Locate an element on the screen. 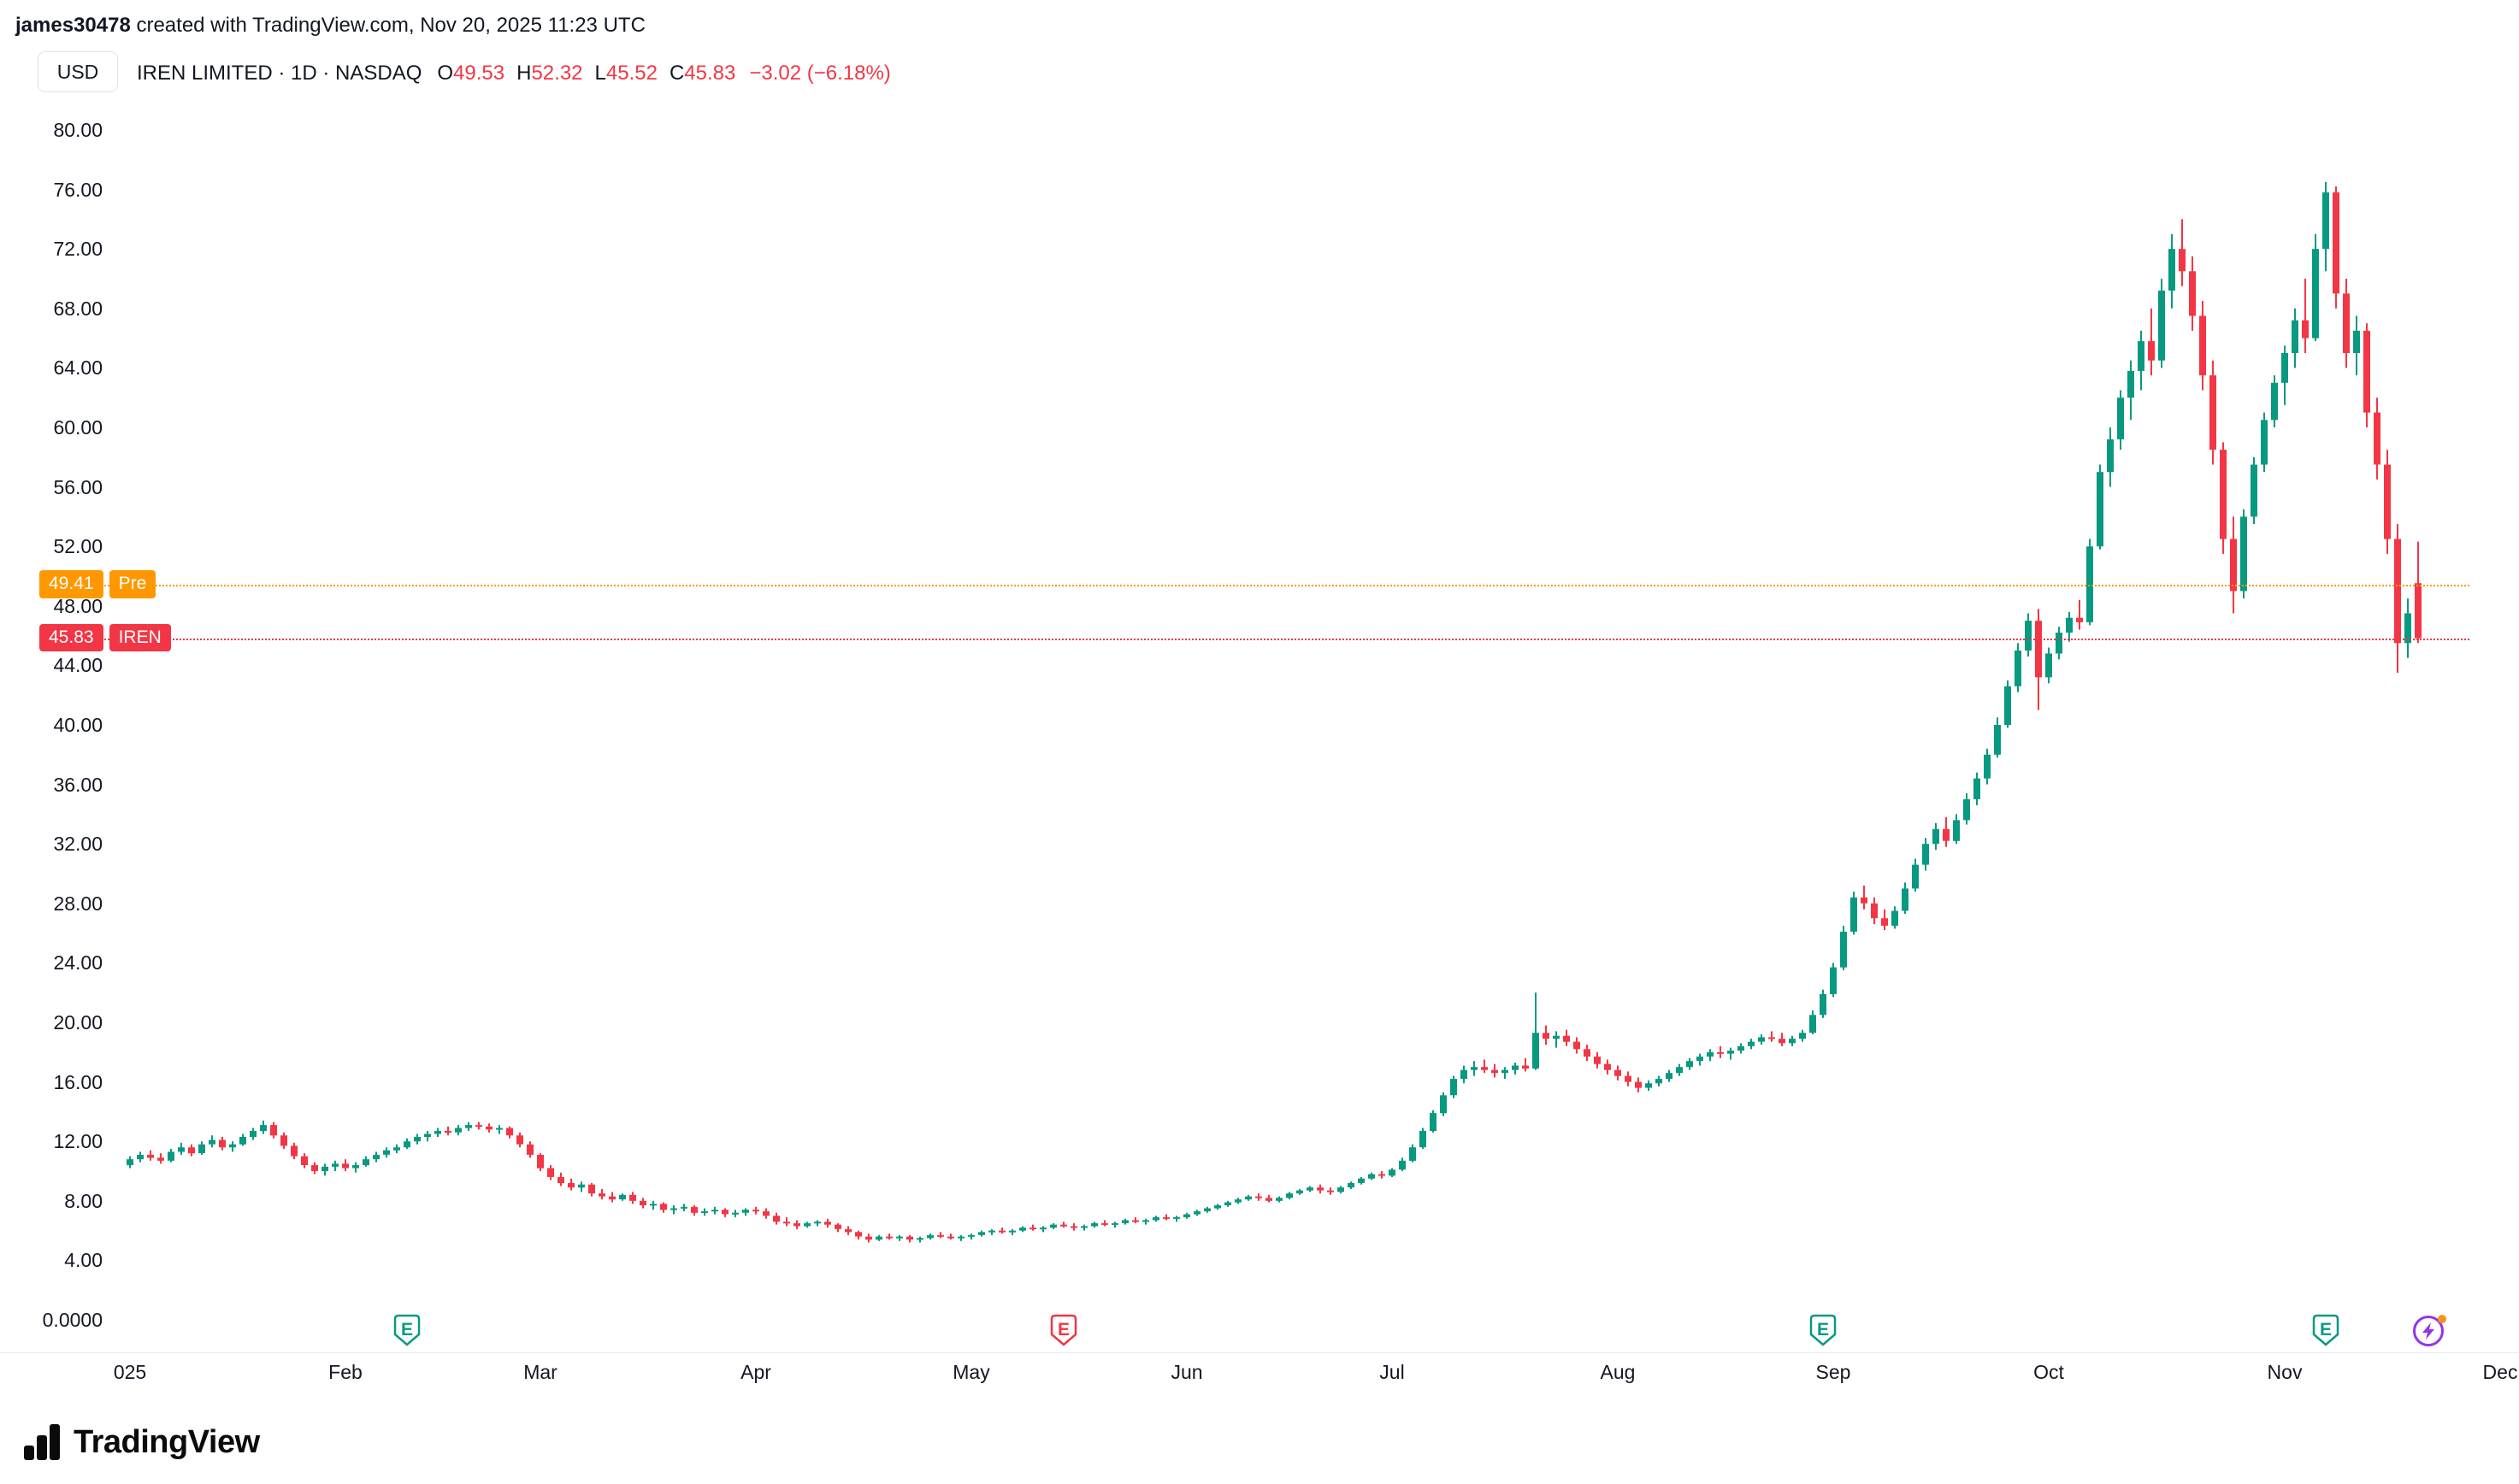 This screenshot has width=2519, height=1484. price-axis-label: 16.00 is located at coordinates (78, 1081).